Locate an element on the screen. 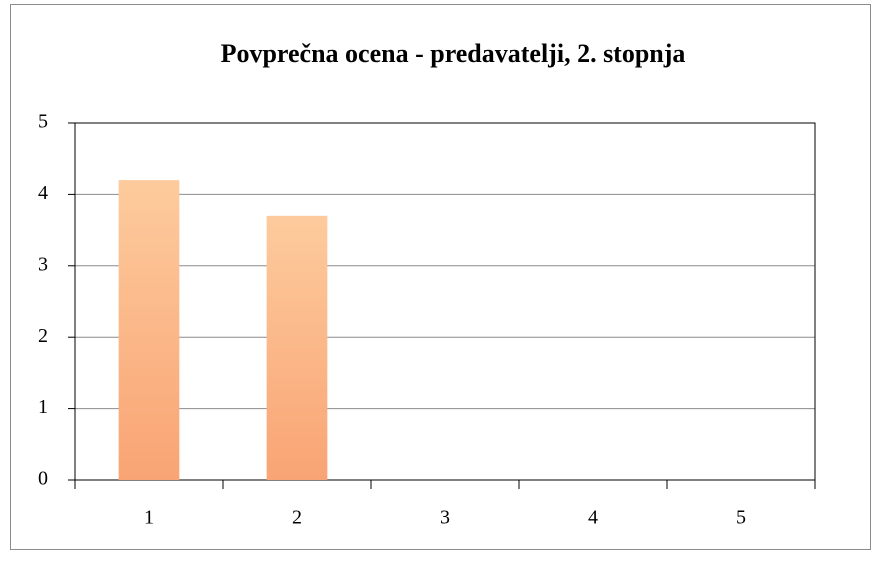  y-tick-label: 0 is located at coordinates (43, 479).